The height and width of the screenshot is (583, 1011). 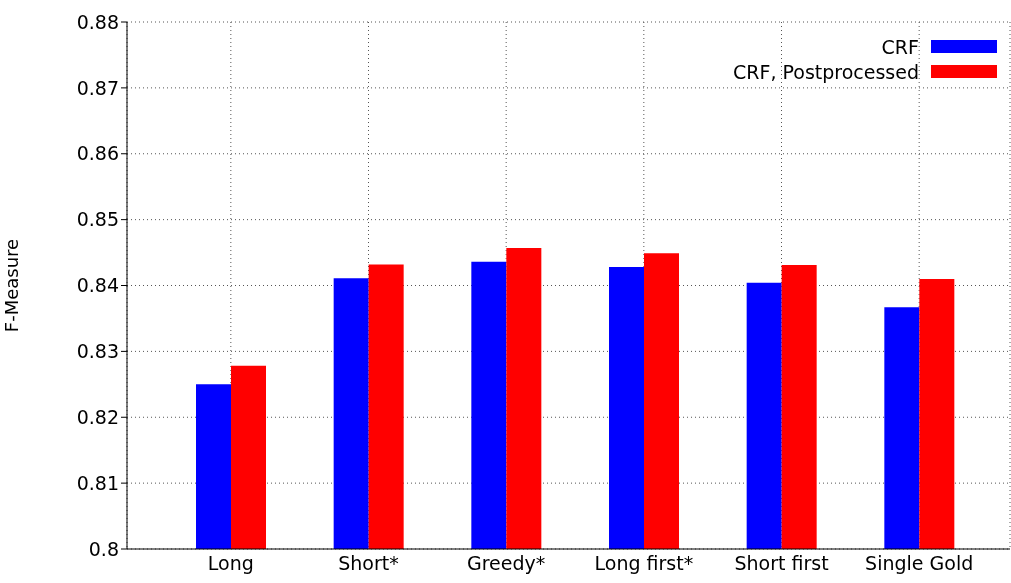 What do you see at coordinates (781, 563) in the screenshot?
I see `x-tick-label: Short first` at bounding box center [781, 563].